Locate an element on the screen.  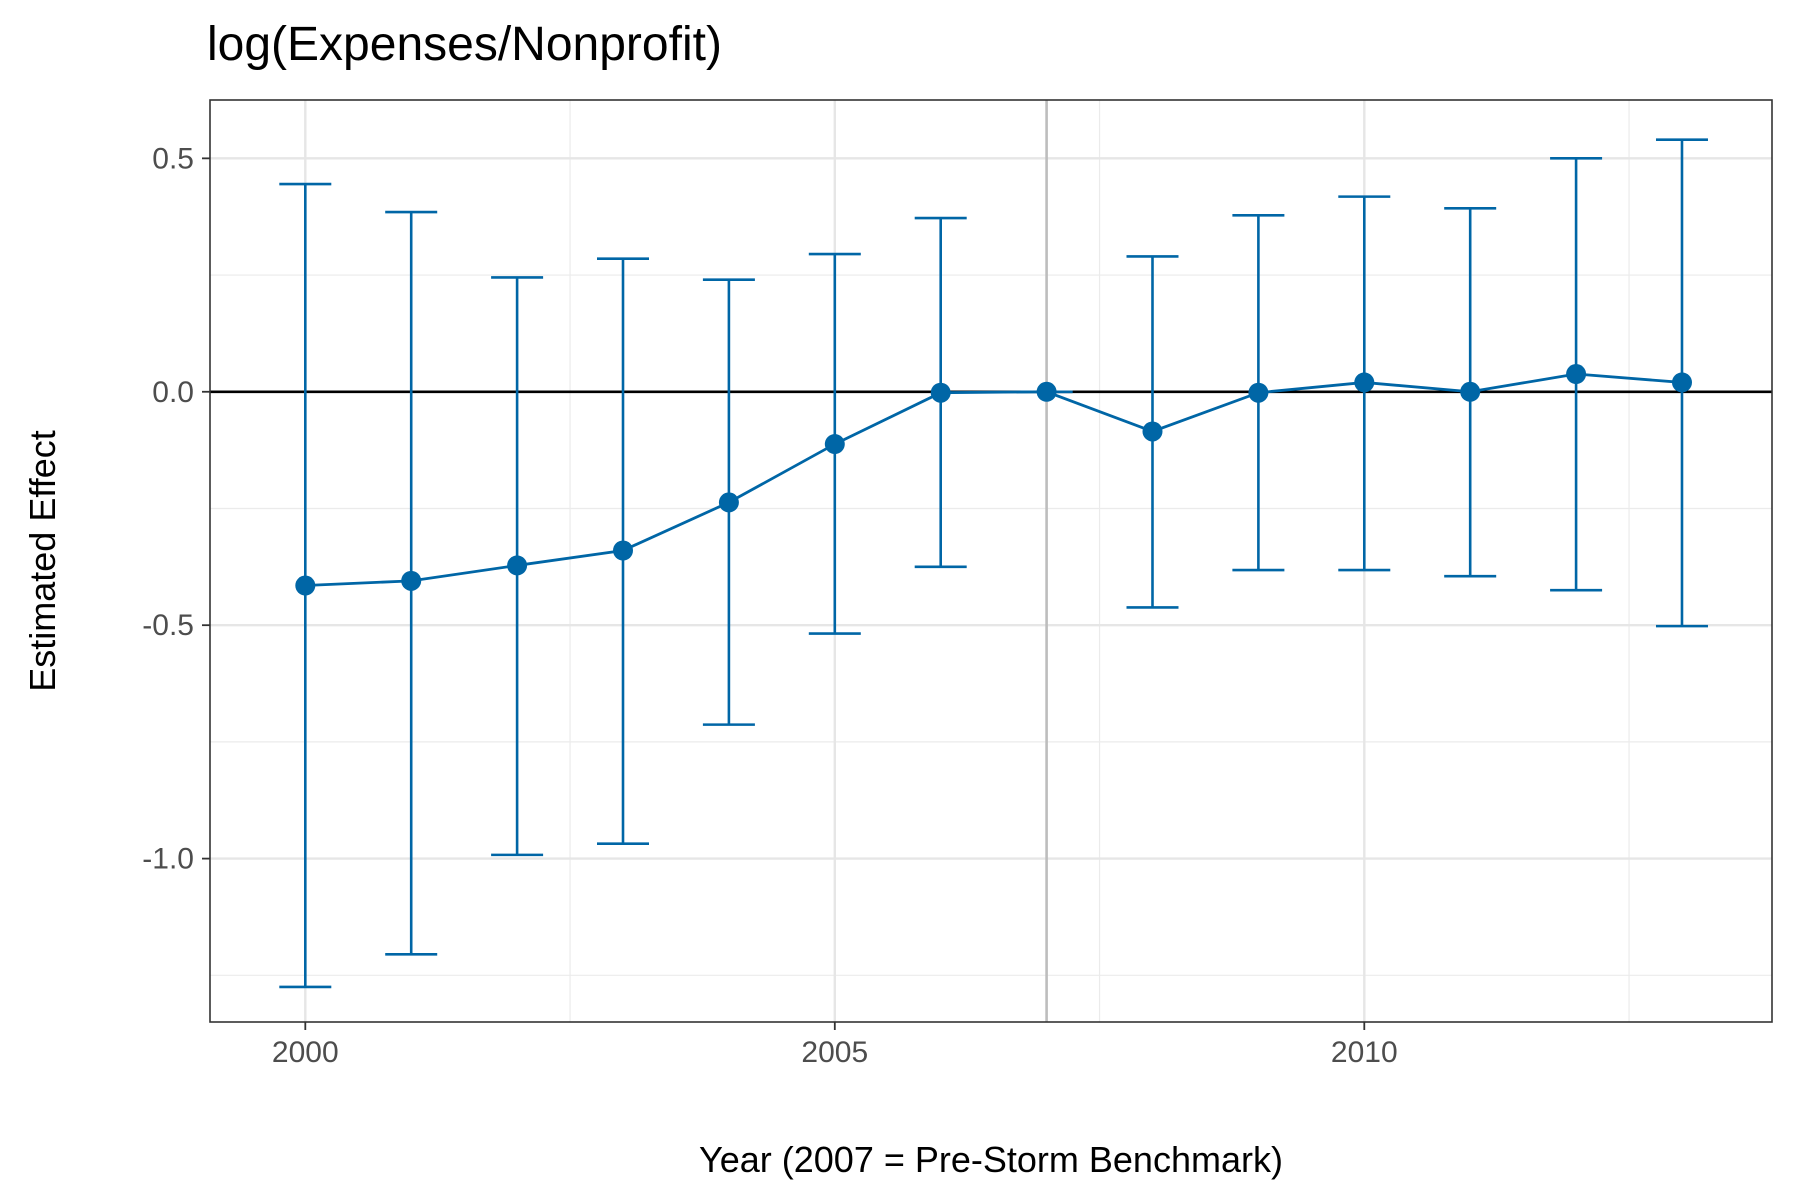
y-tick-label: -1.0 is located at coordinates (168, 859).